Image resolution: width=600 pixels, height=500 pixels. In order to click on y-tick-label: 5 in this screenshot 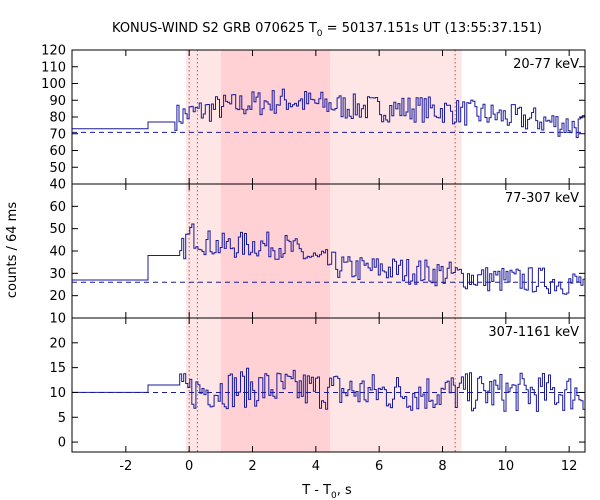, I will do `click(62, 418)`.